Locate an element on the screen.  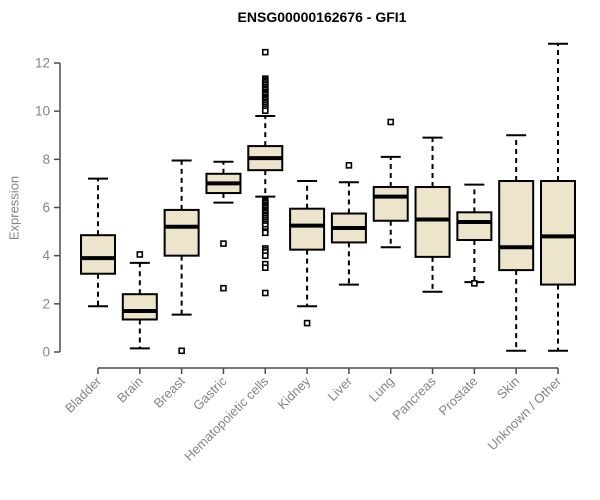
x-tick-label: Gastric is located at coordinates (210, 393).